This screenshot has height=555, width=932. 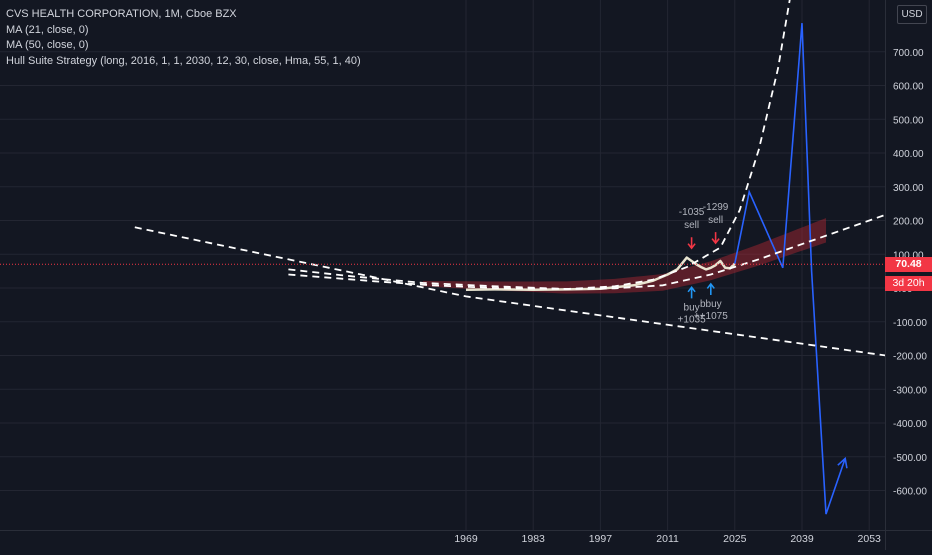 I want to click on x-tick-label: 2039, so click(x=802, y=539).